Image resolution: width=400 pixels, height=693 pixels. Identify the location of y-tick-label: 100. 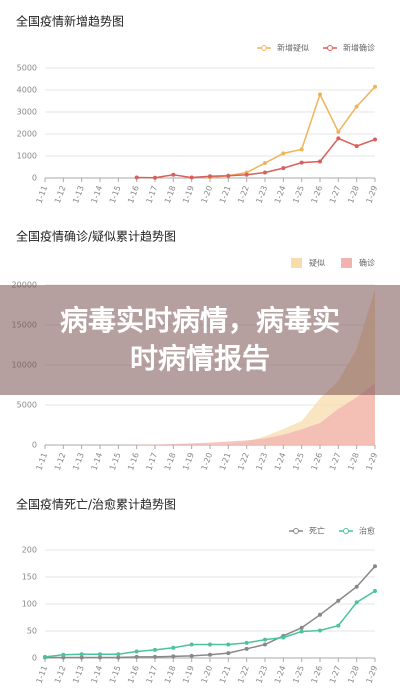
(29, 604).